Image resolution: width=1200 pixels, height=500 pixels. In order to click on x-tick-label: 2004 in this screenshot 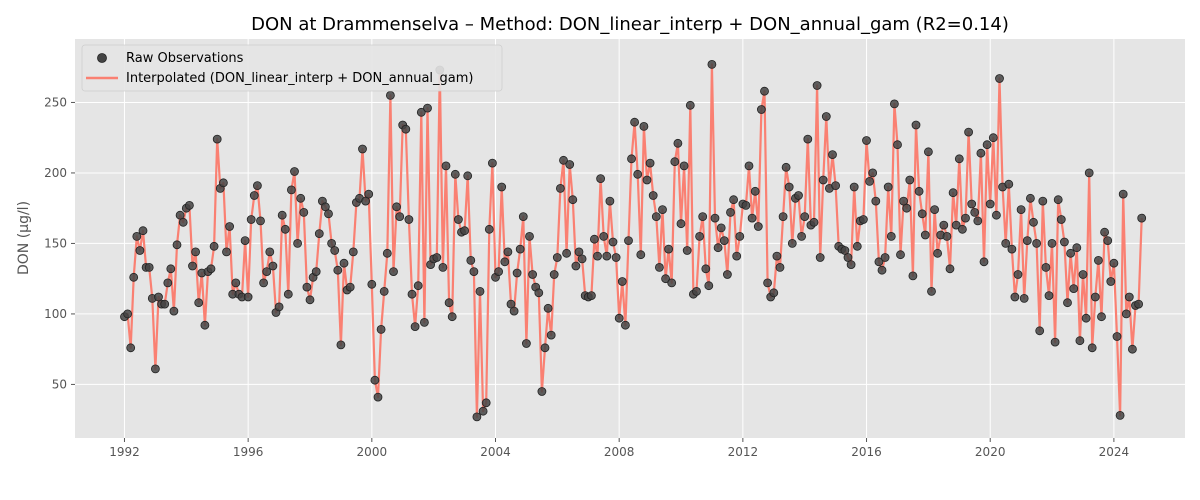, I will do `click(495, 452)`.